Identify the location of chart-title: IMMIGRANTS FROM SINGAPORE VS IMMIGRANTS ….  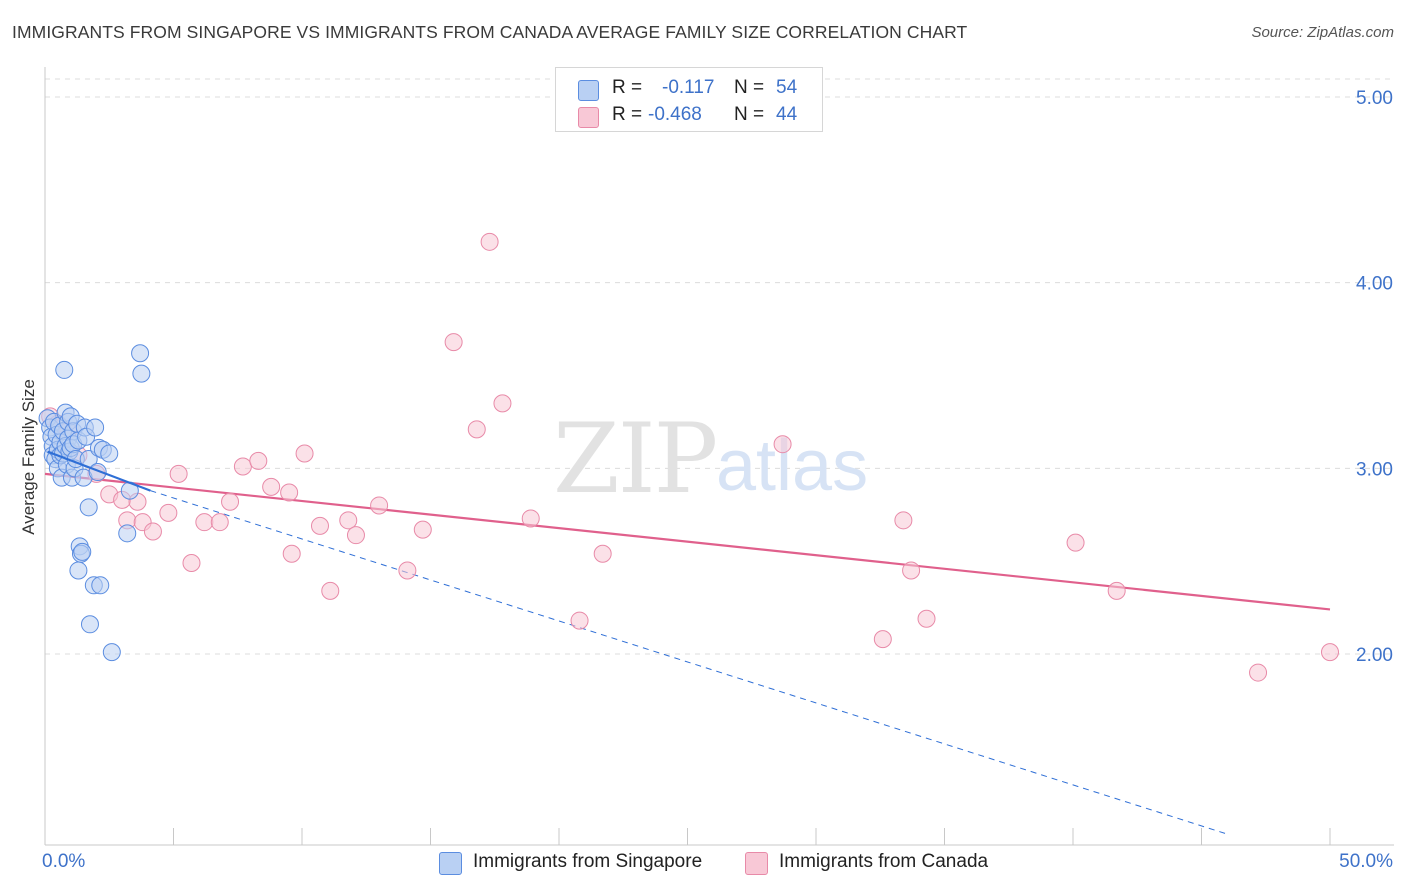
(490, 32).